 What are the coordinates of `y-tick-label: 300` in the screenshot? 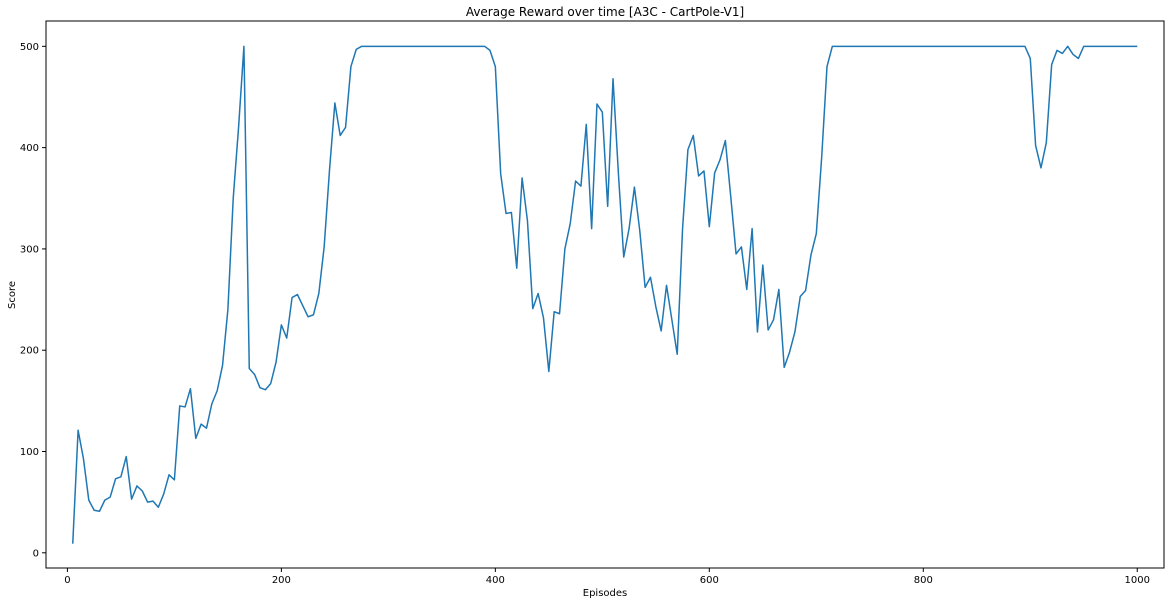 It's located at (29, 249).